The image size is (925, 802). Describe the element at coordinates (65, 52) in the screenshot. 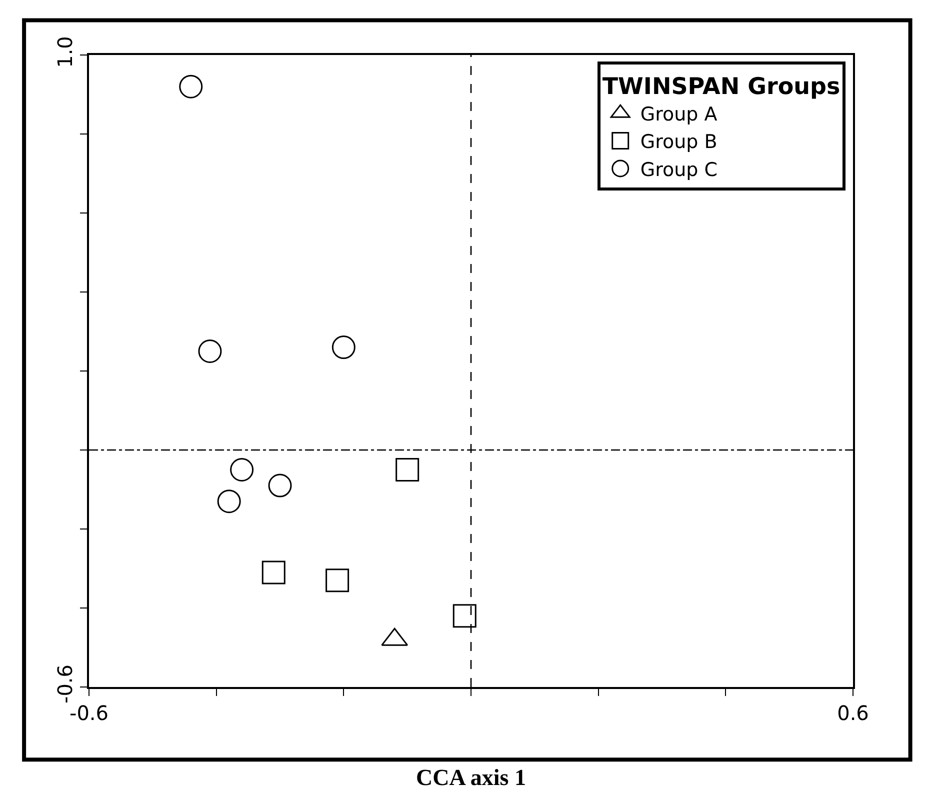

I see `y-tick-label: 1.0` at that location.